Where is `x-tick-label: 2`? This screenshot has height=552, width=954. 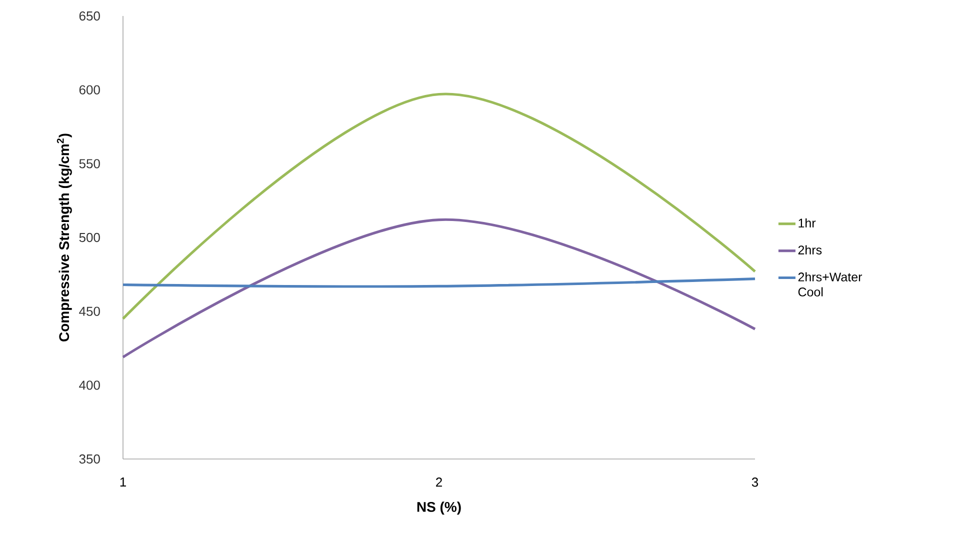 x-tick-label: 2 is located at coordinates (439, 482).